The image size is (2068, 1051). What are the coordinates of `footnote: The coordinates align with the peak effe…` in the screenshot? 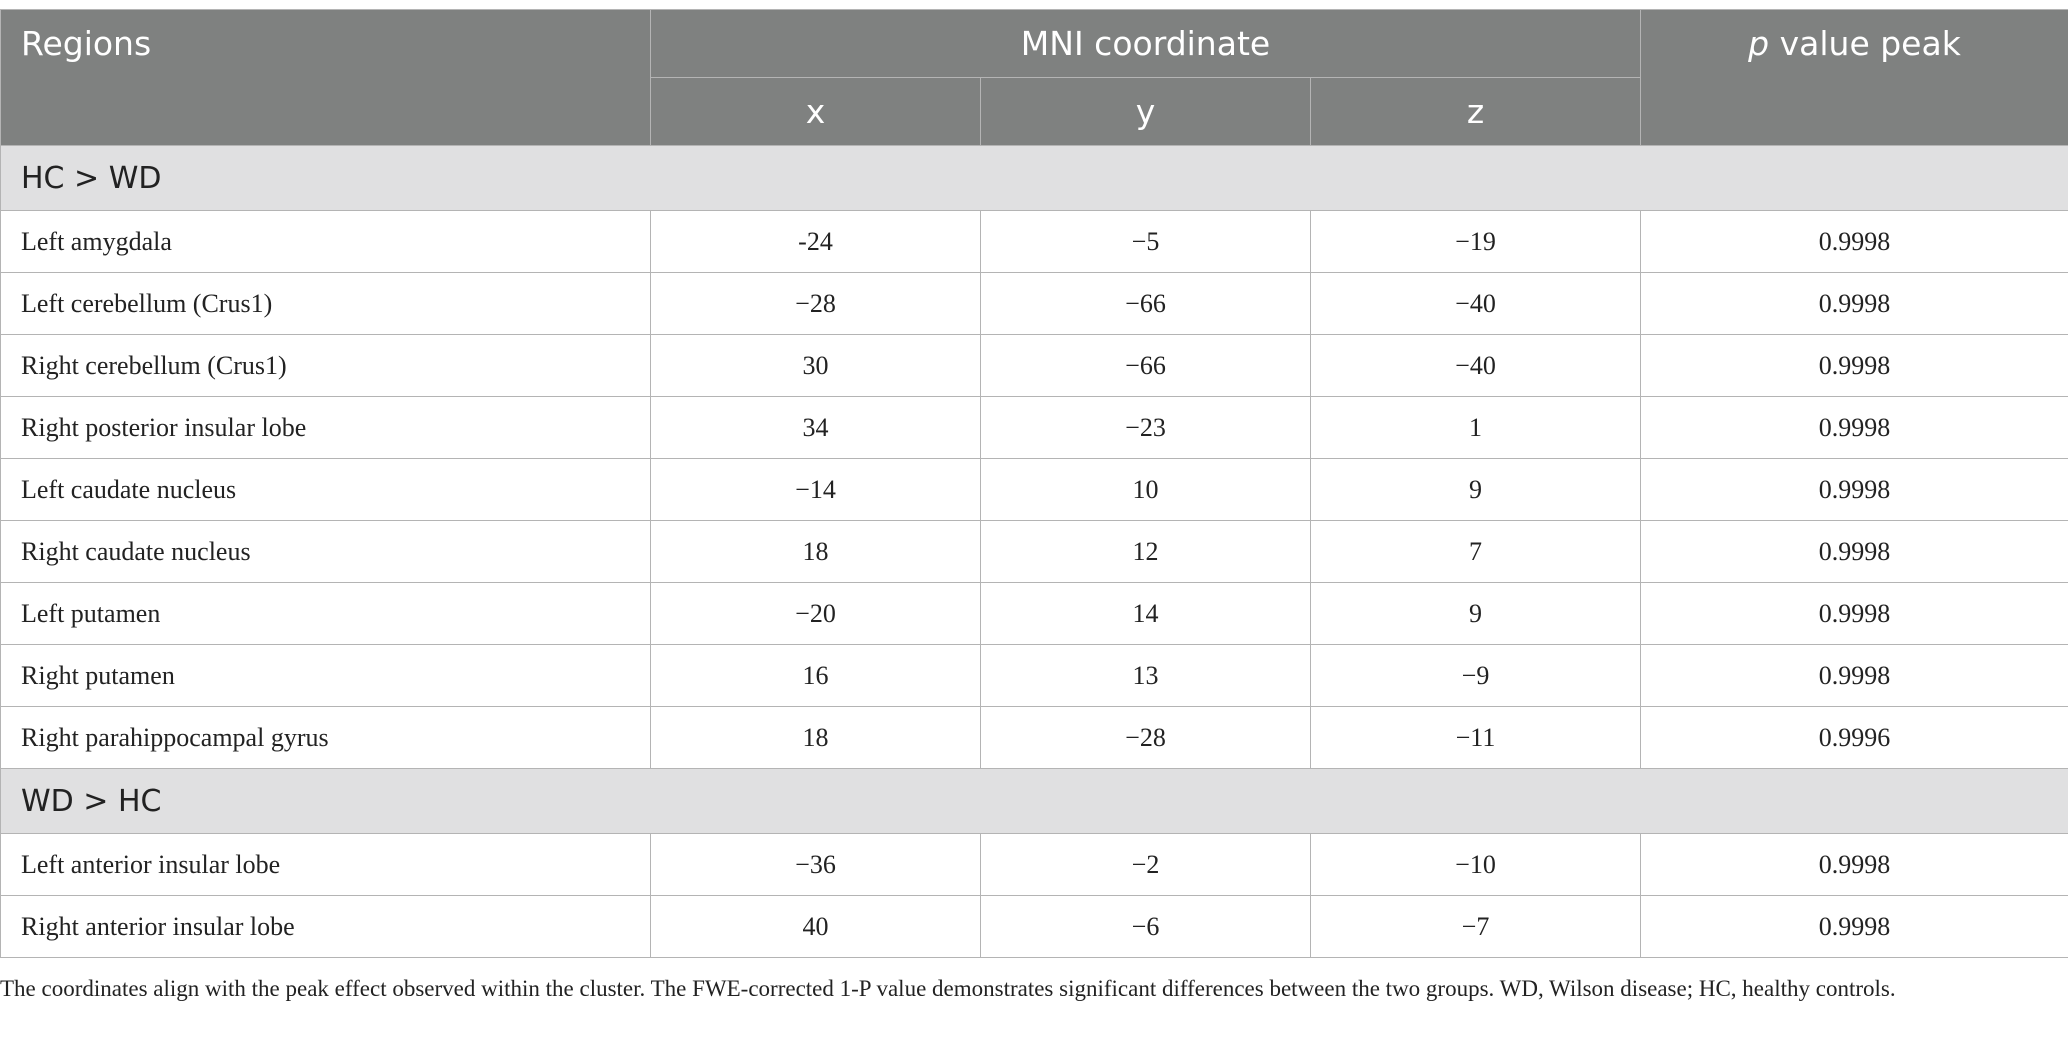 It's located at (948, 988).